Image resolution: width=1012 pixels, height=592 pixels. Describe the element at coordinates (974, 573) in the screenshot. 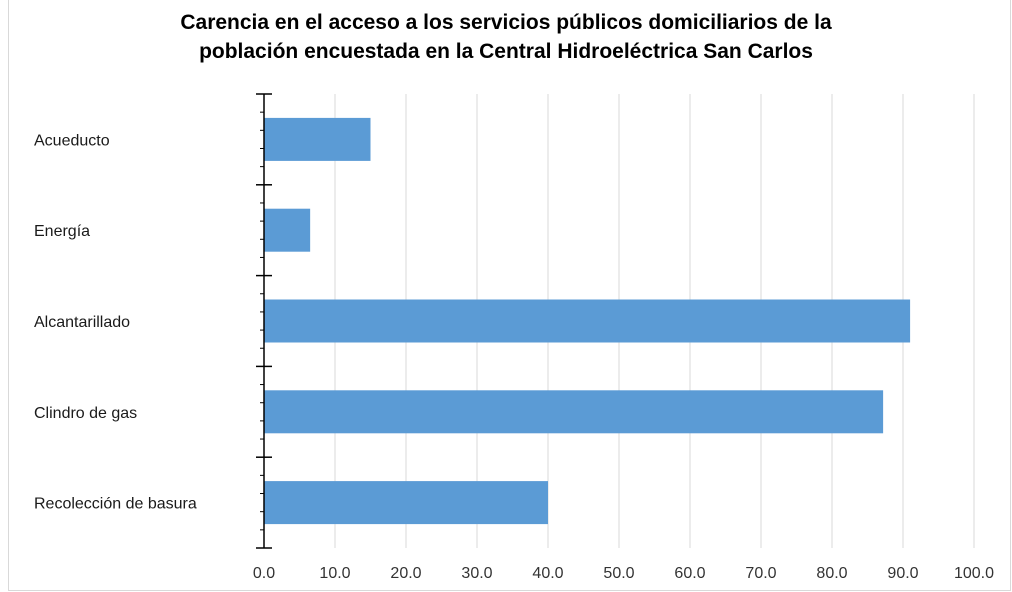

I see `x-tick-label: 100.0` at that location.